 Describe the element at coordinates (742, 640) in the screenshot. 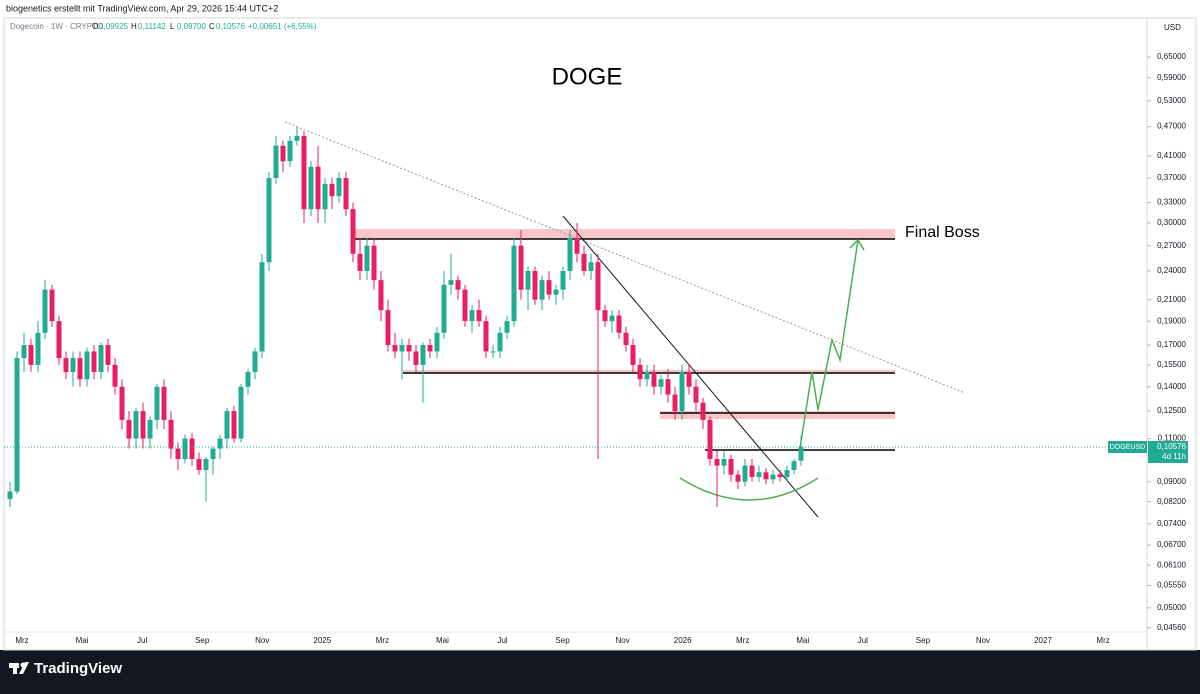

I see `x-tick-label: Mrz` at that location.